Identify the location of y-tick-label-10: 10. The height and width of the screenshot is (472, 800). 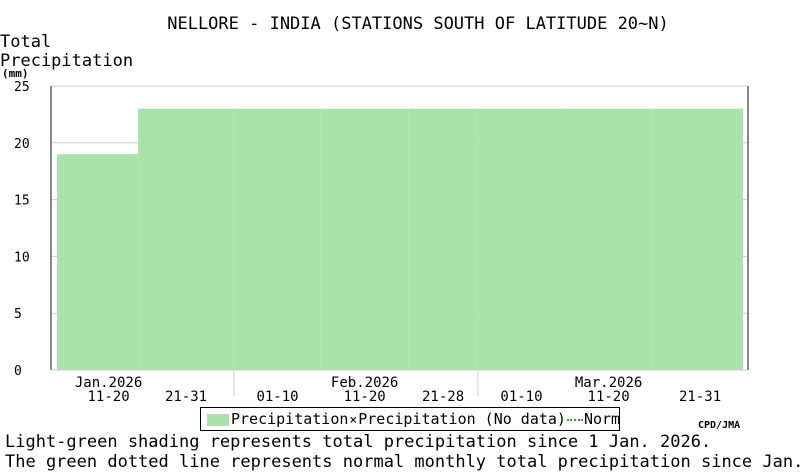
(22, 257).